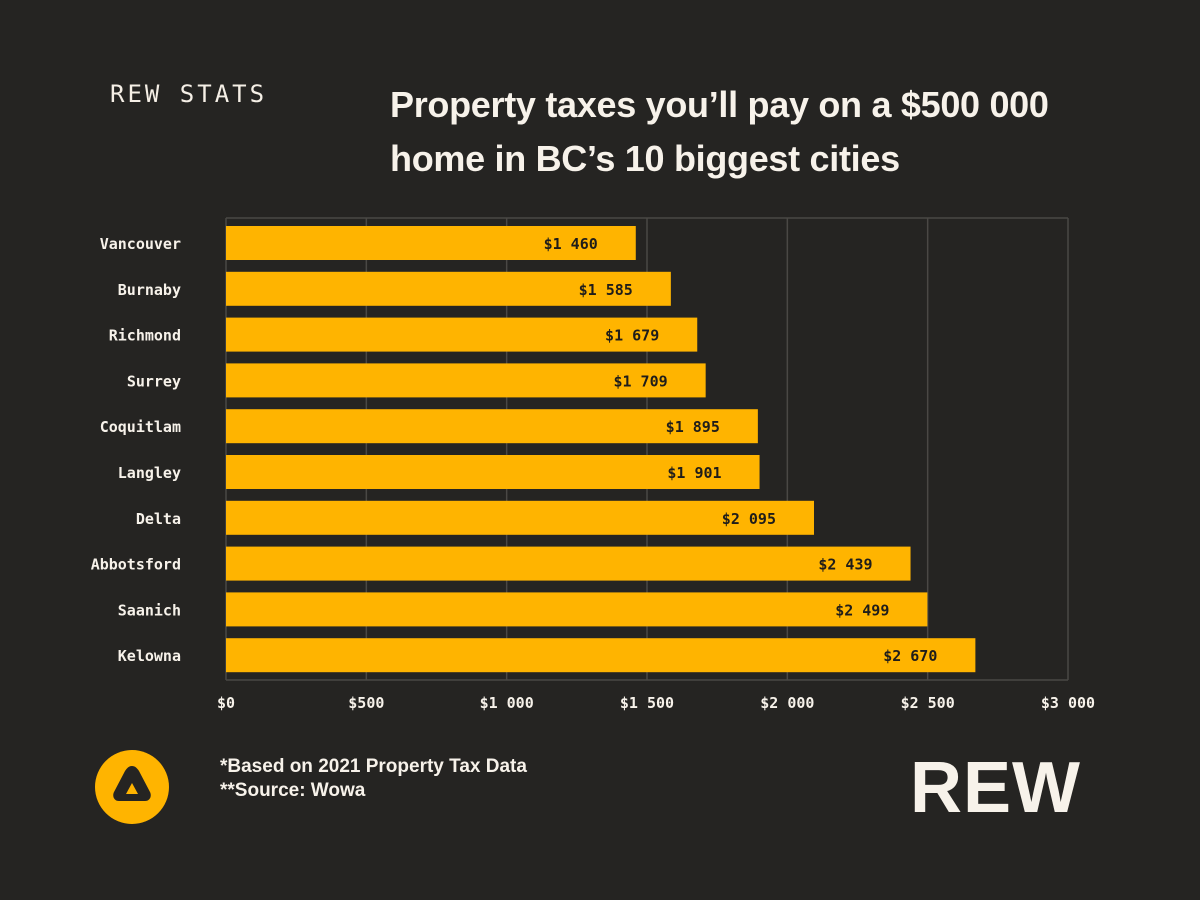 This screenshot has height=900, width=1200. I want to click on x-tick-label: $0, so click(226, 703).